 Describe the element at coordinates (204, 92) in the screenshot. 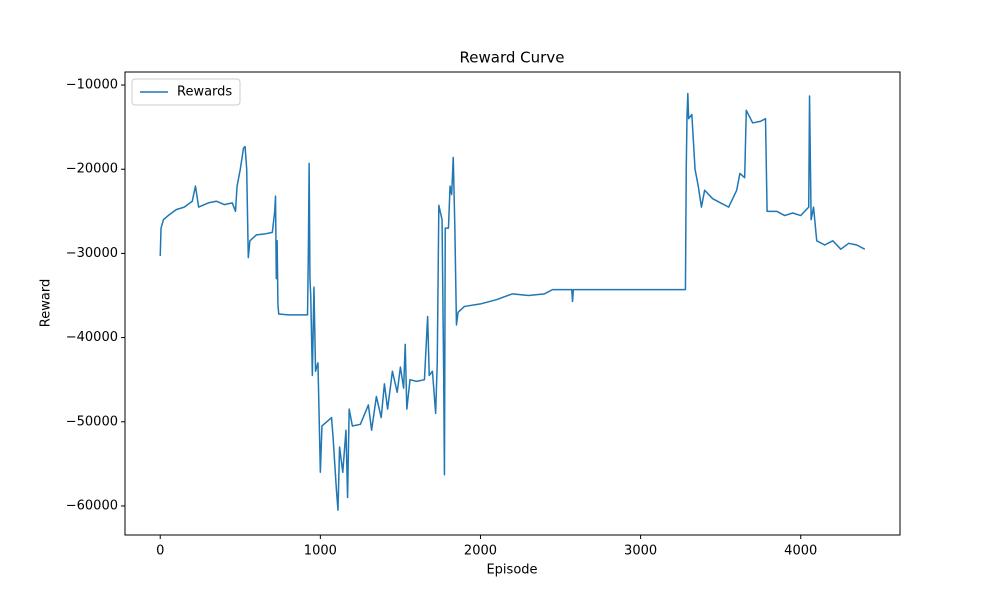

I see `legend-label: Rewards` at that location.